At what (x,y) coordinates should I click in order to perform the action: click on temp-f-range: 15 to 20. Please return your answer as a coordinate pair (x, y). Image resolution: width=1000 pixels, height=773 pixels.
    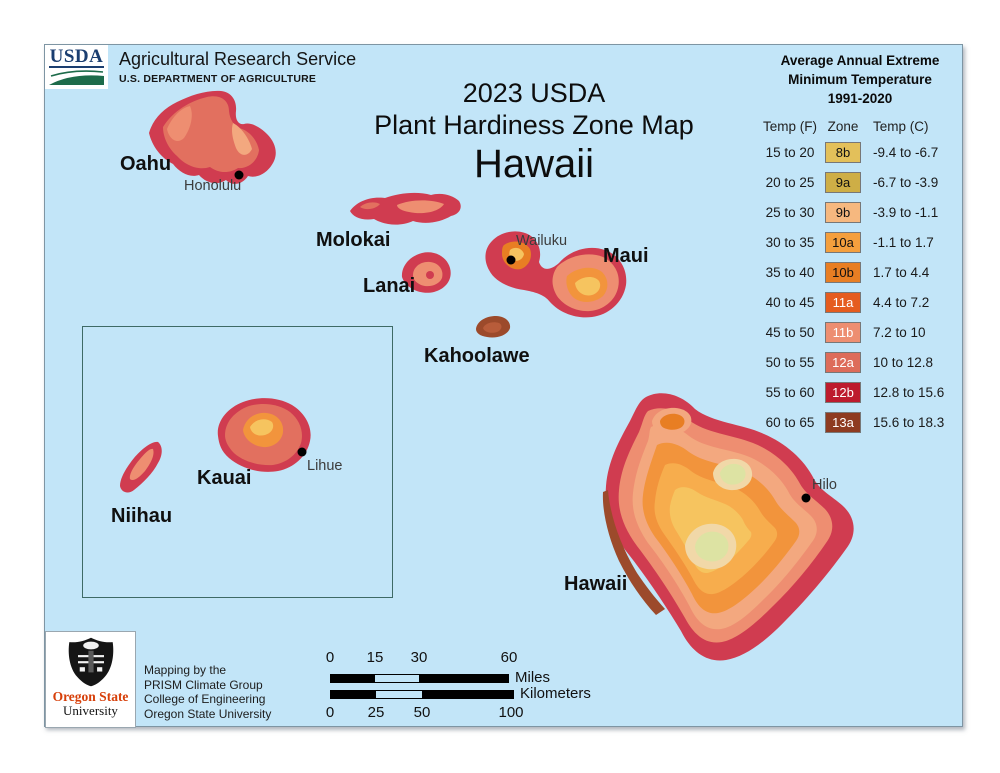
    Looking at the image, I should click on (790, 152).